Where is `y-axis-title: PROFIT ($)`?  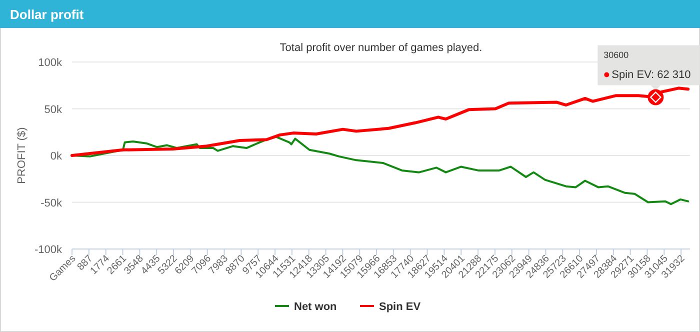
y-axis-title: PROFIT ($) is located at coordinates (22, 155).